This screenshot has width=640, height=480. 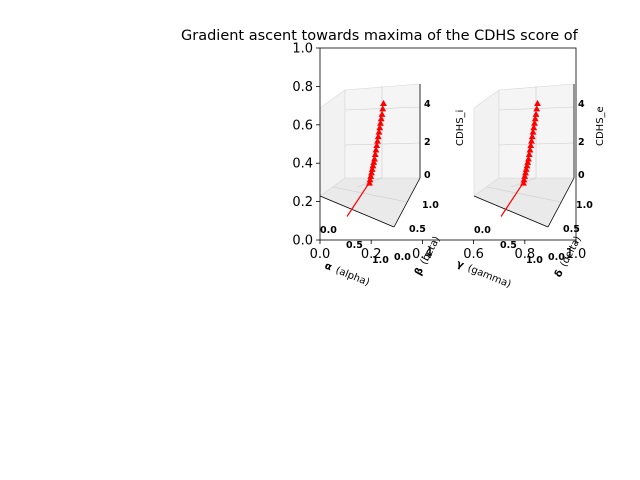 I want to click on left-x-tick-1: 0.5, so click(x=354, y=245).